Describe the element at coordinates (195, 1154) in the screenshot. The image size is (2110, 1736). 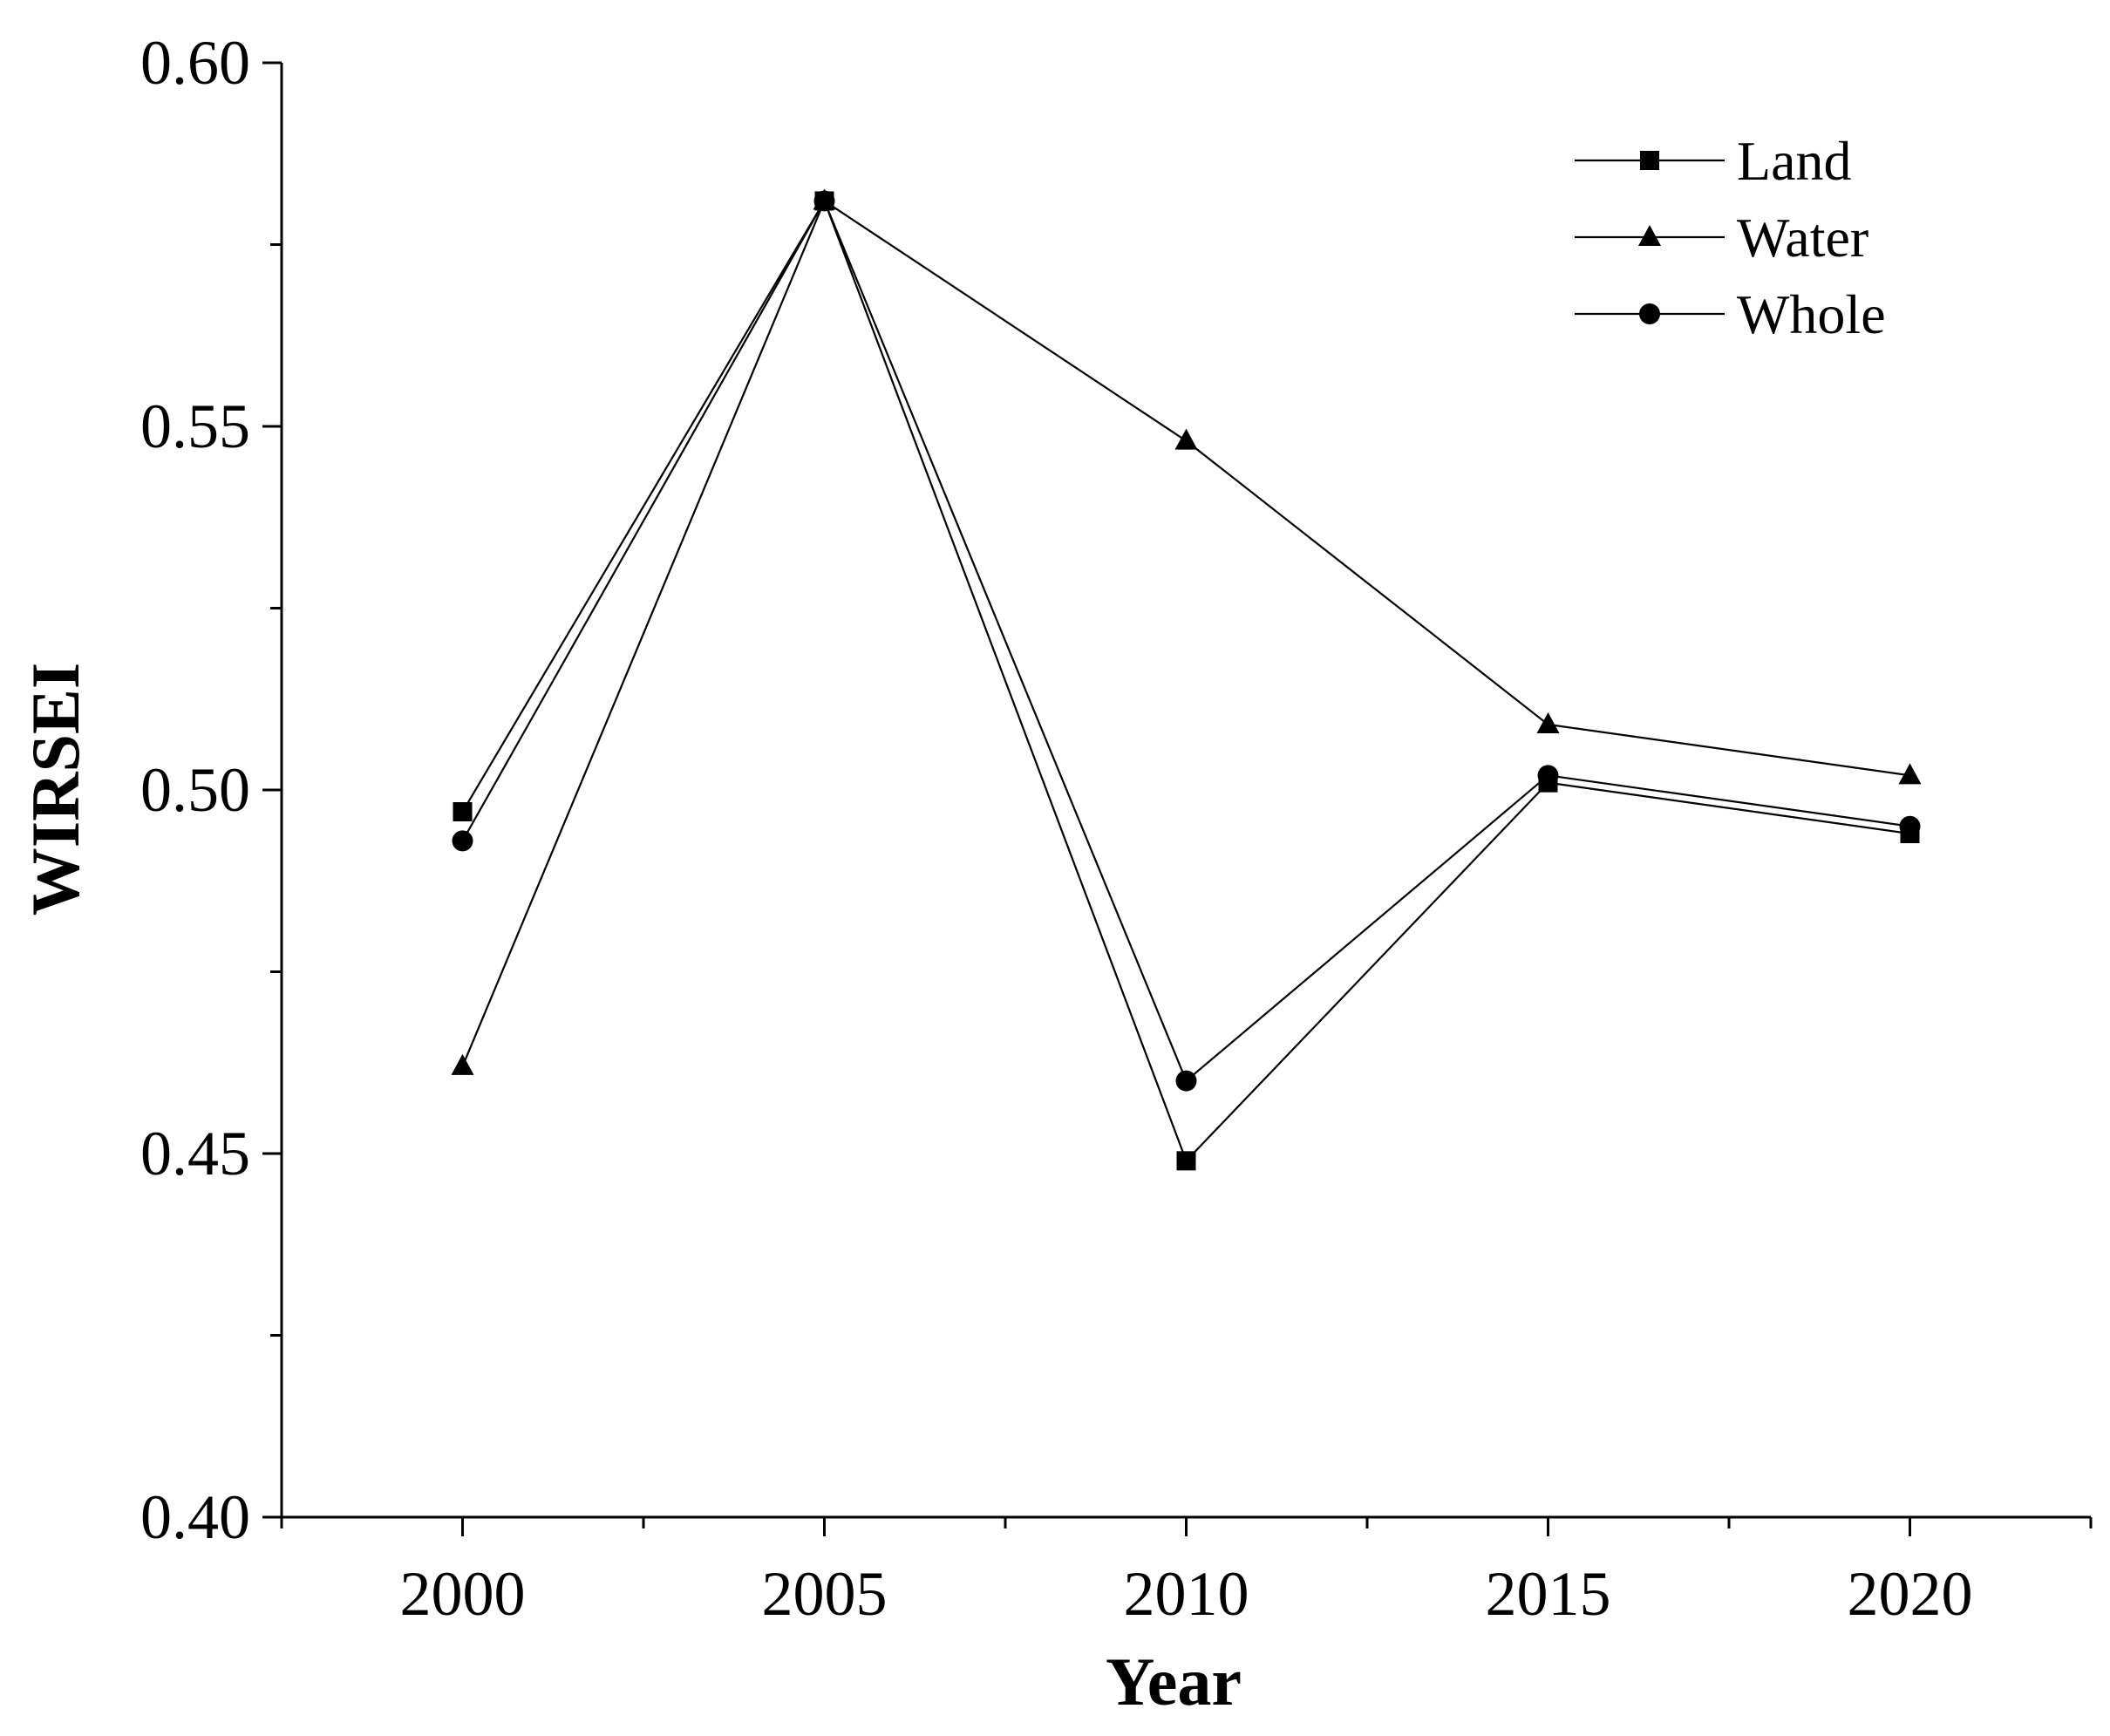
I see `y-tick-label: 0.45` at that location.